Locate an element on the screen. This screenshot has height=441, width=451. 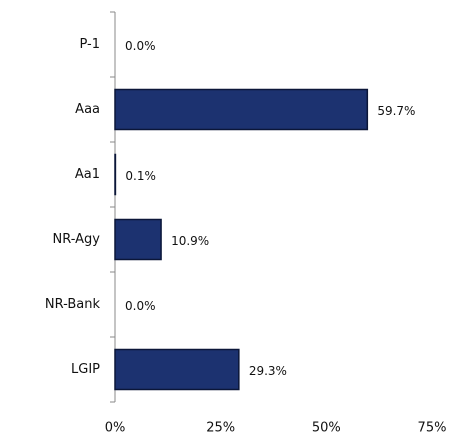
value-label: 10.9% is located at coordinates (190, 241).